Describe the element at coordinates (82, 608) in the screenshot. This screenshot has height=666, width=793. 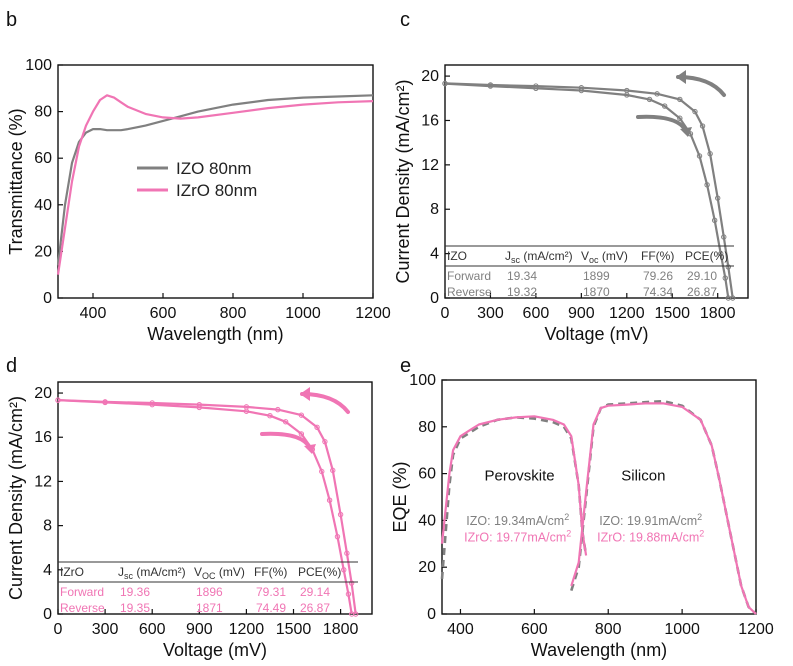
I see `table-cell: Reverse` at that location.